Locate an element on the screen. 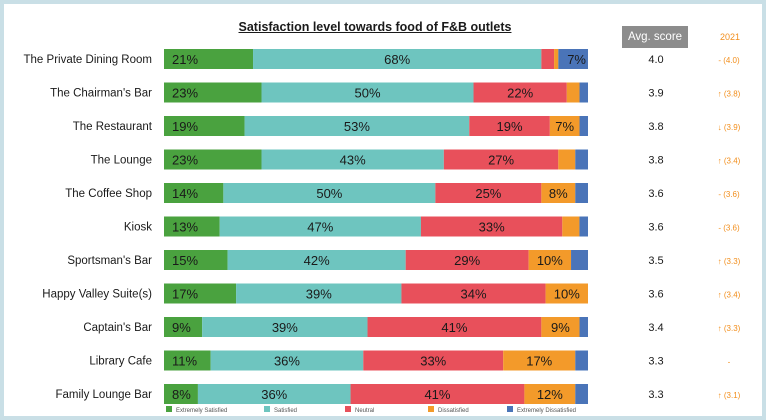 The width and height of the screenshot is (766, 420). data-label: 22% is located at coordinates (520, 93).